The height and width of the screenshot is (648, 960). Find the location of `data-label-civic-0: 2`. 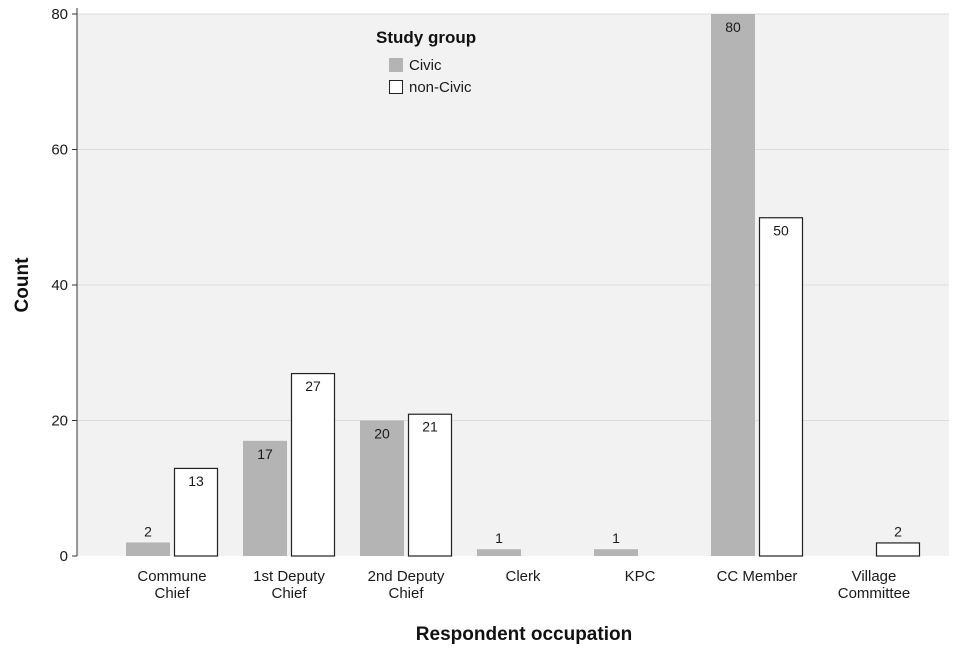

data-label-civic-0: 2 is located at coordinates (148, 531).